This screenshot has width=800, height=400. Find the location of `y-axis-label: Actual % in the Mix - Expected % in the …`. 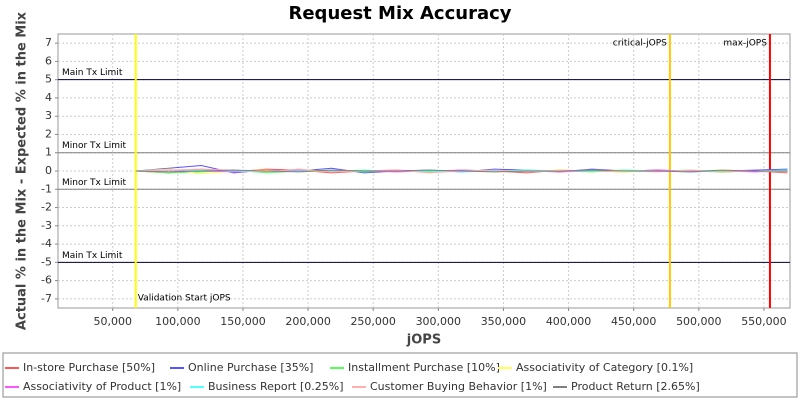

y-axis-label: Actual % in the Mix - Expected % in the … is located at coordinates (22, 170).